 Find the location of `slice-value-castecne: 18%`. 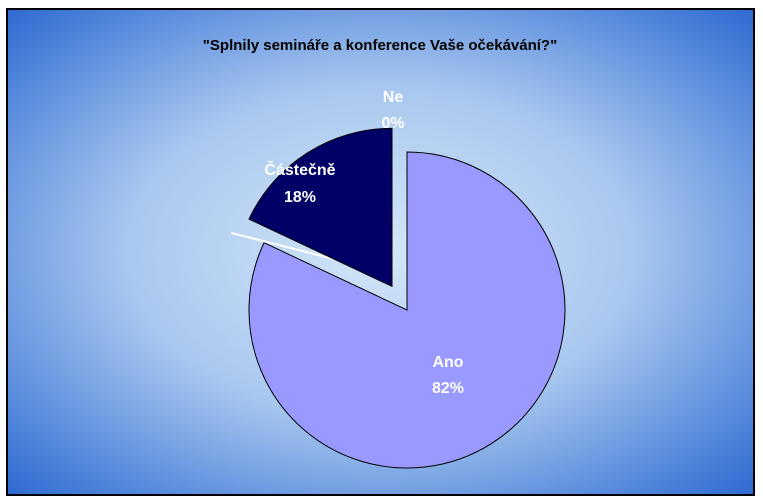

slice-value-castecne: 18% is located at coordinates (300, 197).